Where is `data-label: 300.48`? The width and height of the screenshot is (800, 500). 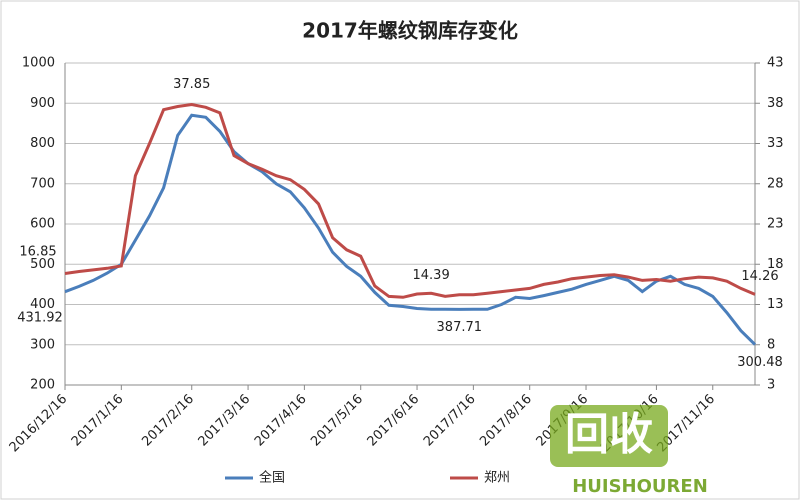 data-label: 300.48 is located at coordinates (760, 362).